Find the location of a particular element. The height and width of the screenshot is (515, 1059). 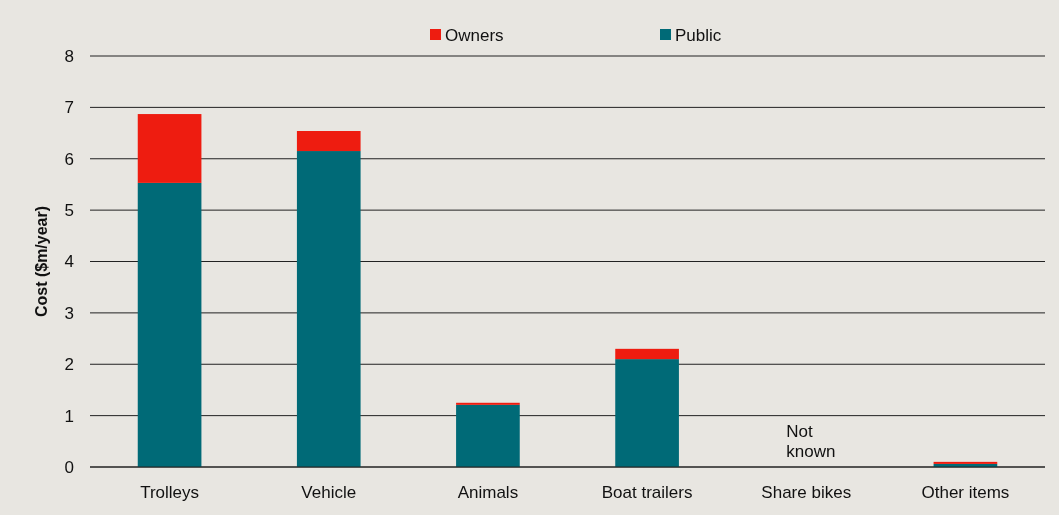

y-tick-label: 1 is located at coordinates (69, 416).